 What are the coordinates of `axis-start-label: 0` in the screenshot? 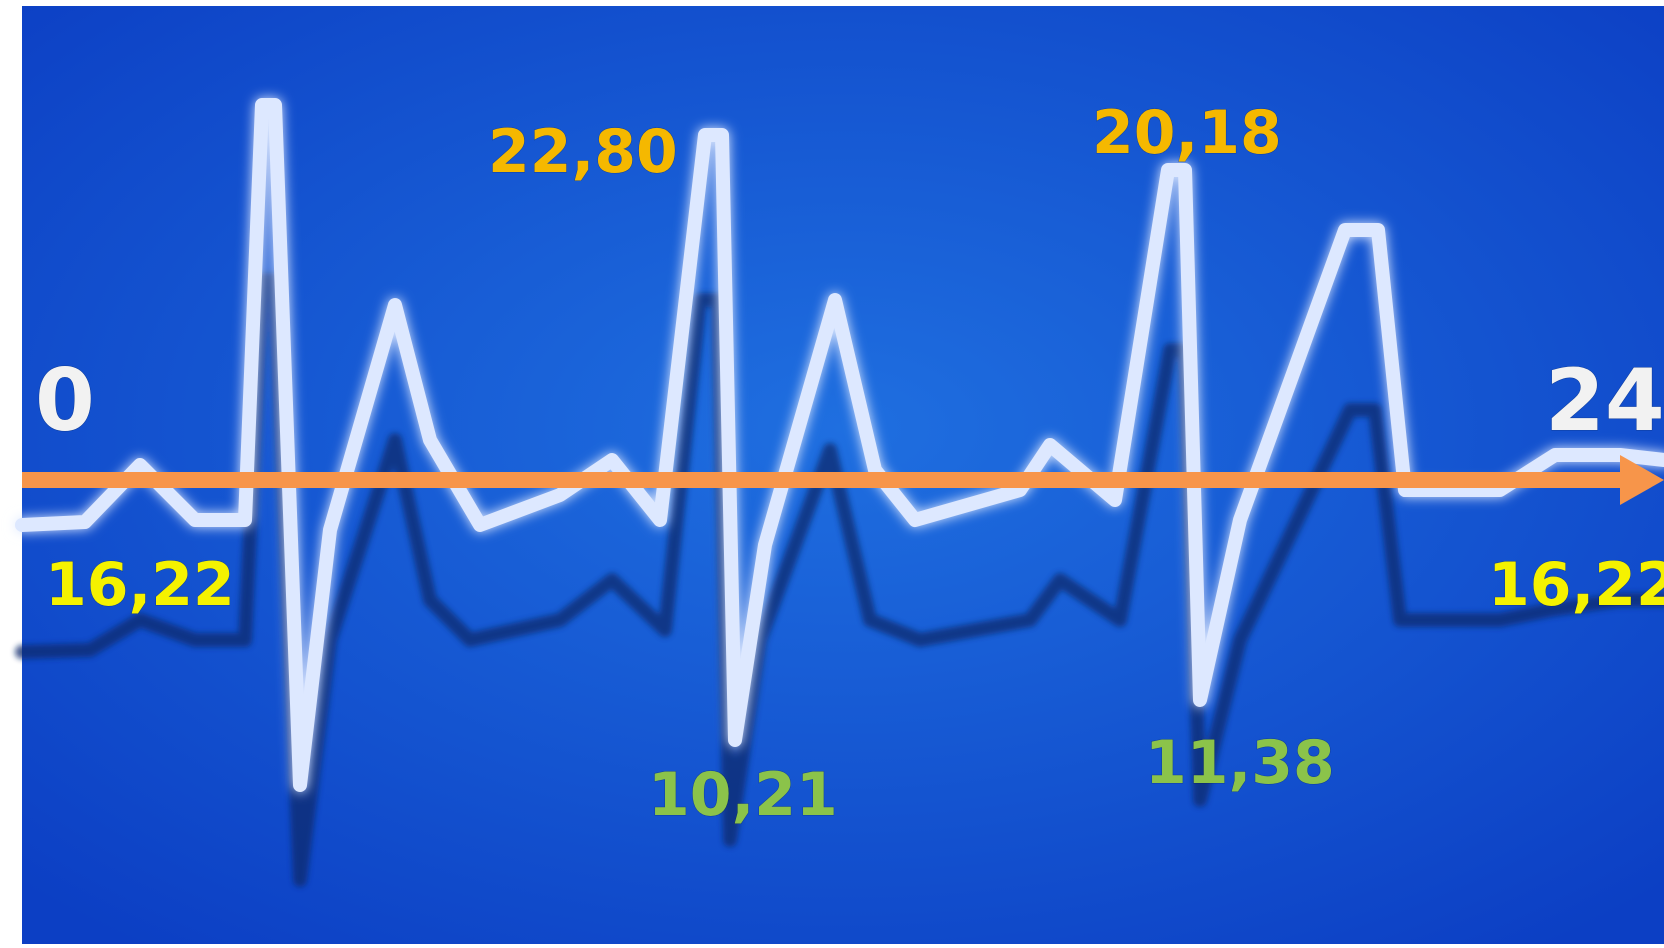 It's located at (65, 401).